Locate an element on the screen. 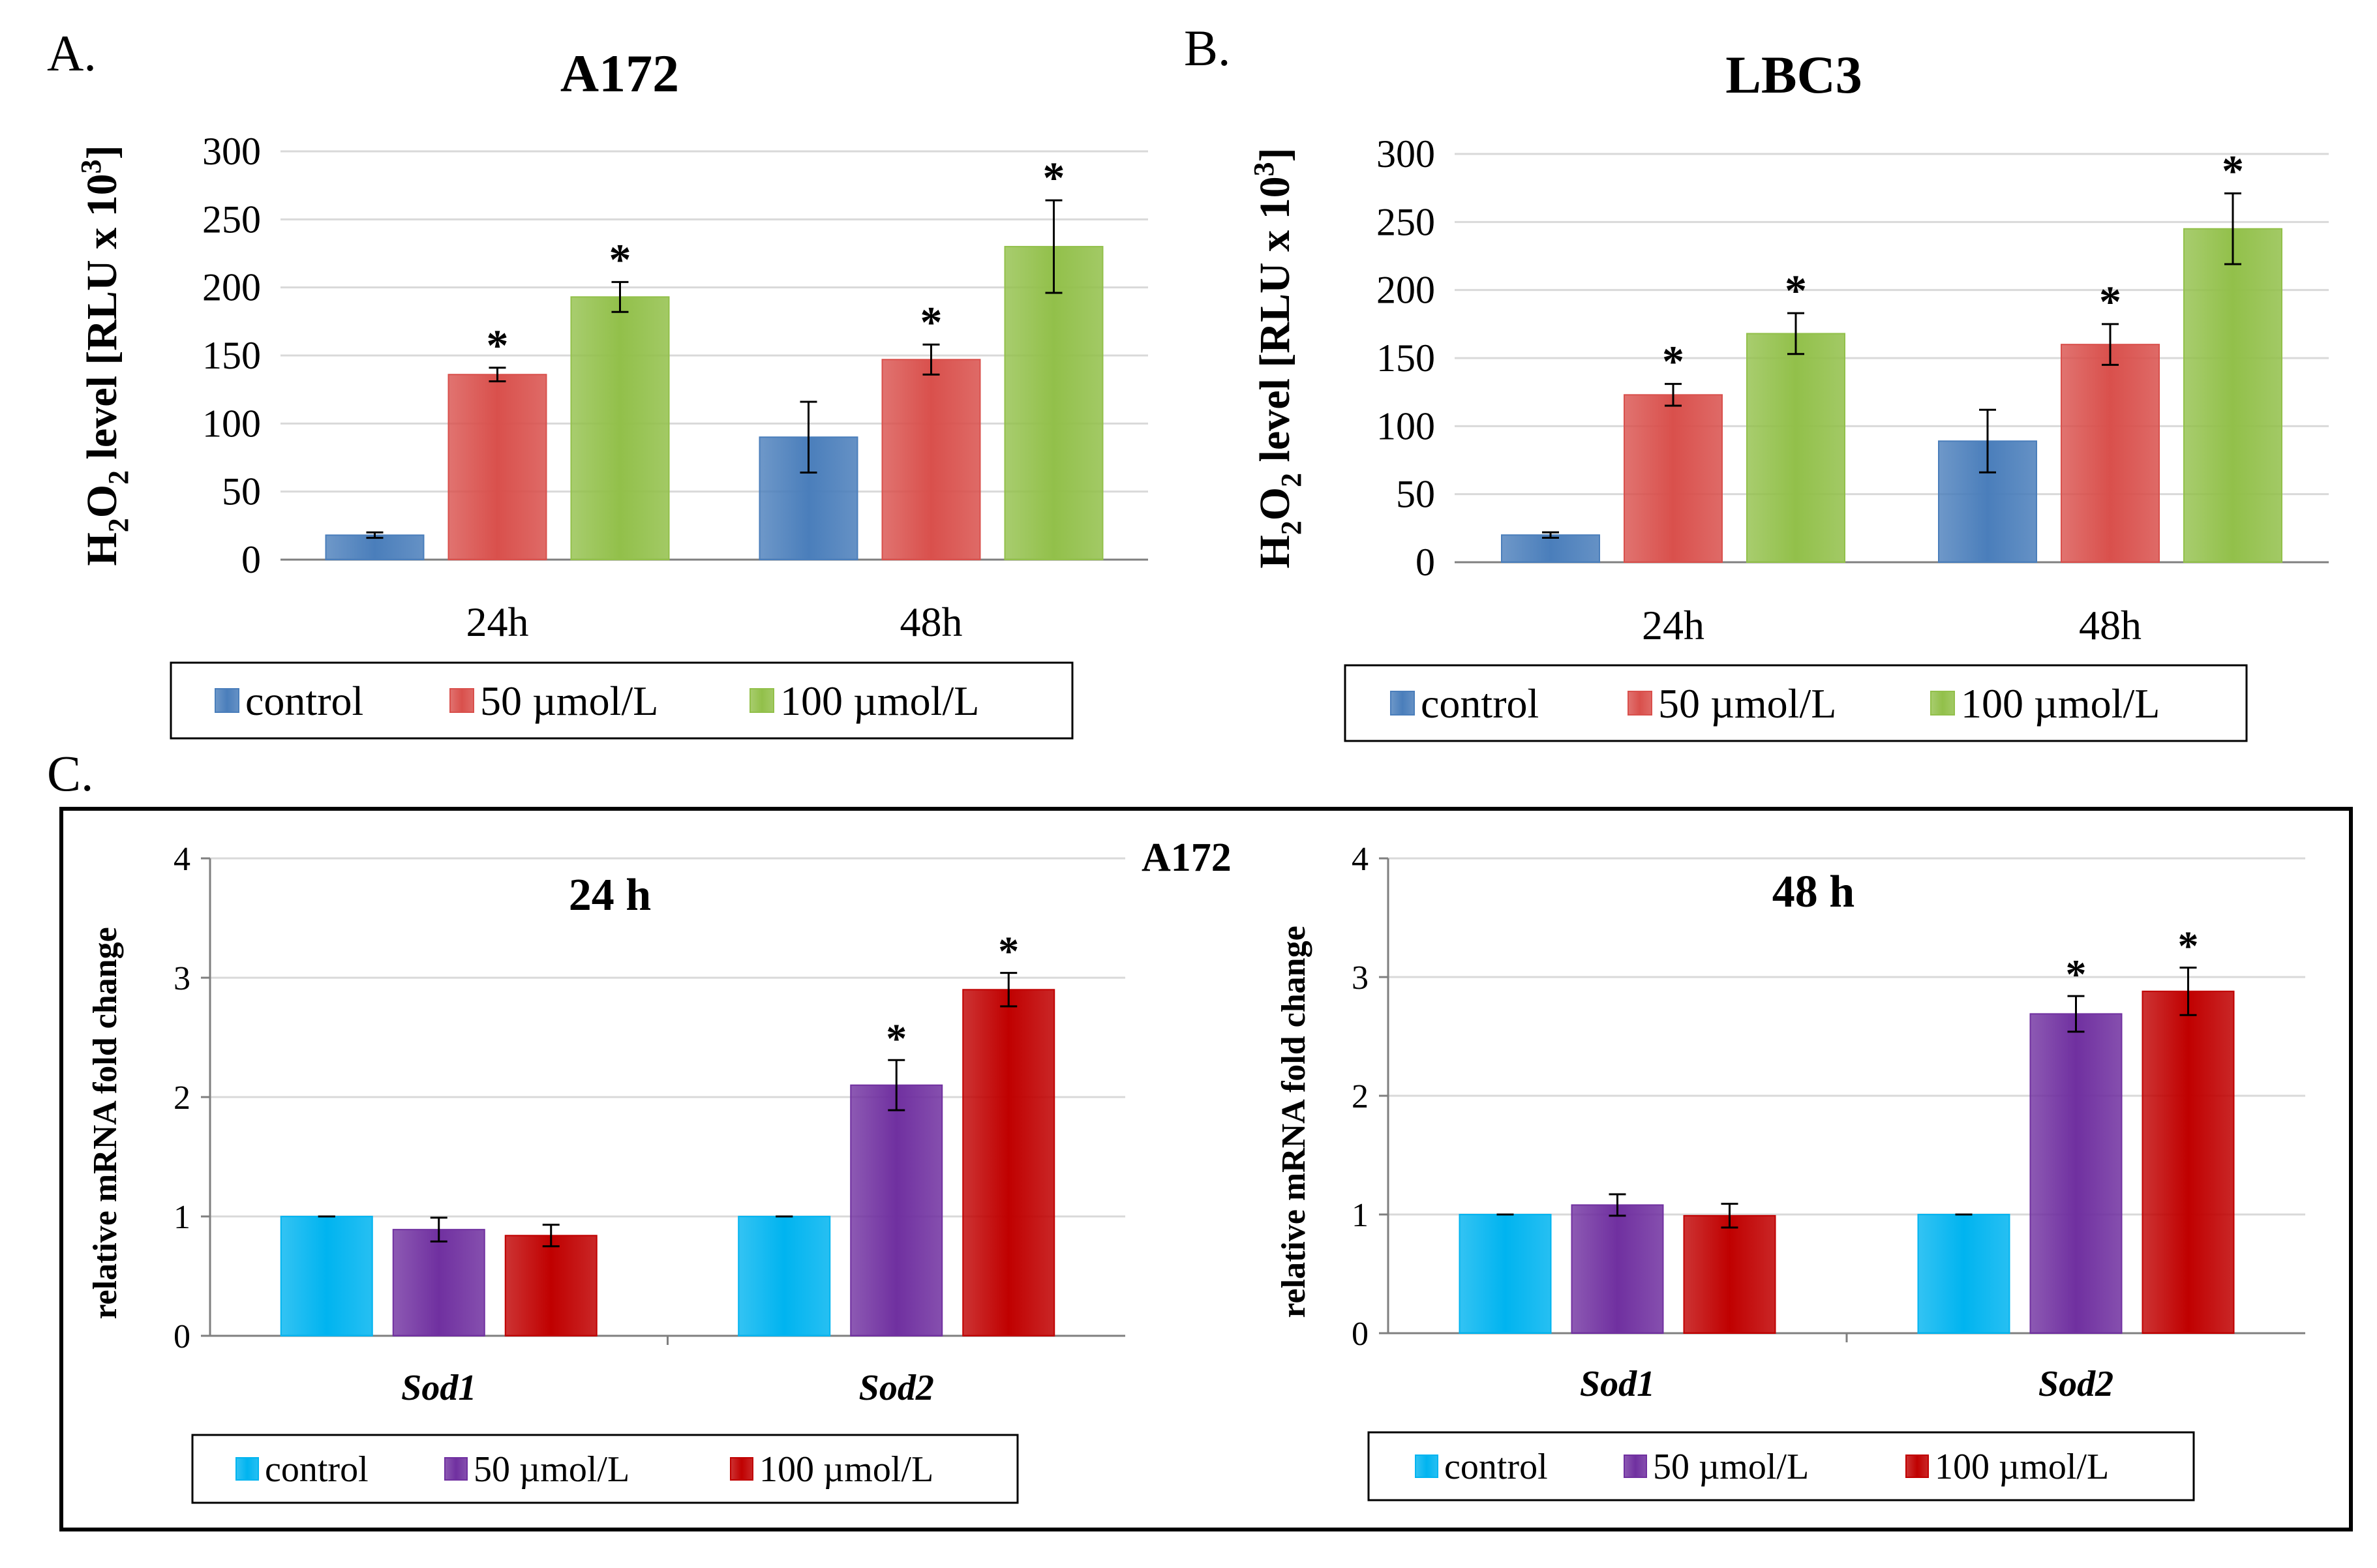 The image size is (2377, 1568). chart-c2-category-label: Sod2 is located at coordinates (2076, 1384).